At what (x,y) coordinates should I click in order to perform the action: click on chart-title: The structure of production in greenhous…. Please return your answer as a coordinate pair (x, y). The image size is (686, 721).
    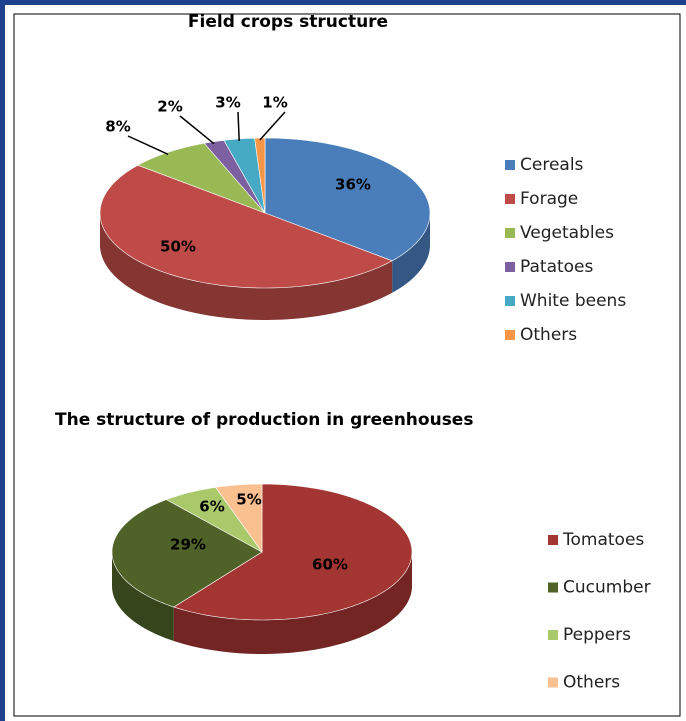
    Looking at the image, I should click on (264, 420).